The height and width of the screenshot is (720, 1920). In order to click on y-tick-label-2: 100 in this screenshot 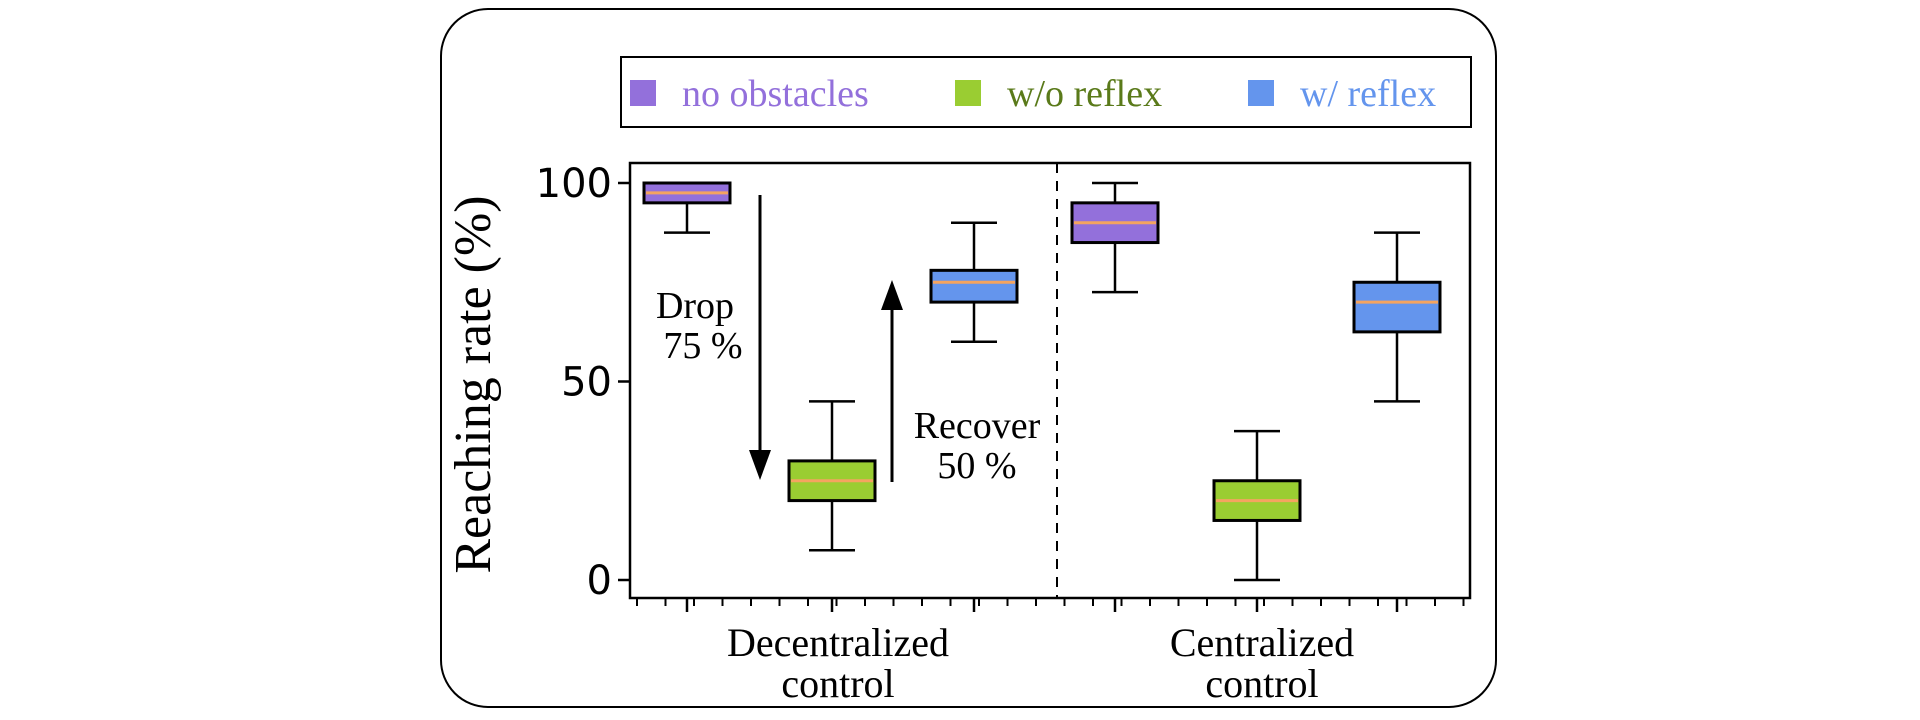, I will do `click(574, 184)`.